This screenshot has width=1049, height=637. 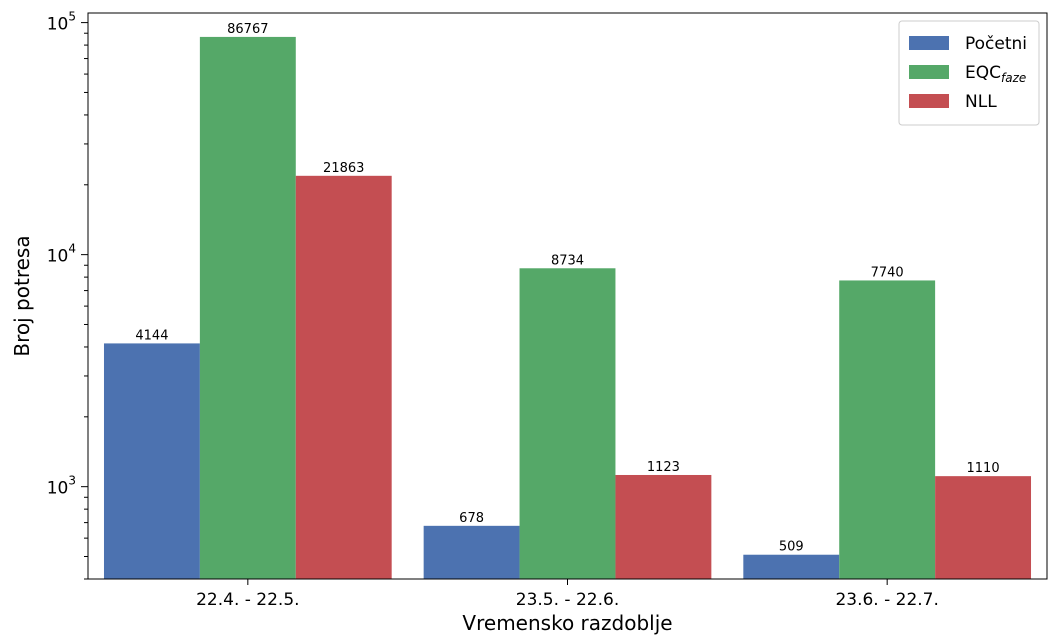 What do you see at coordinates (791, 547) in the screenshot?
I see `data-label-početni-3: 509` at bounding box center [791, 547].